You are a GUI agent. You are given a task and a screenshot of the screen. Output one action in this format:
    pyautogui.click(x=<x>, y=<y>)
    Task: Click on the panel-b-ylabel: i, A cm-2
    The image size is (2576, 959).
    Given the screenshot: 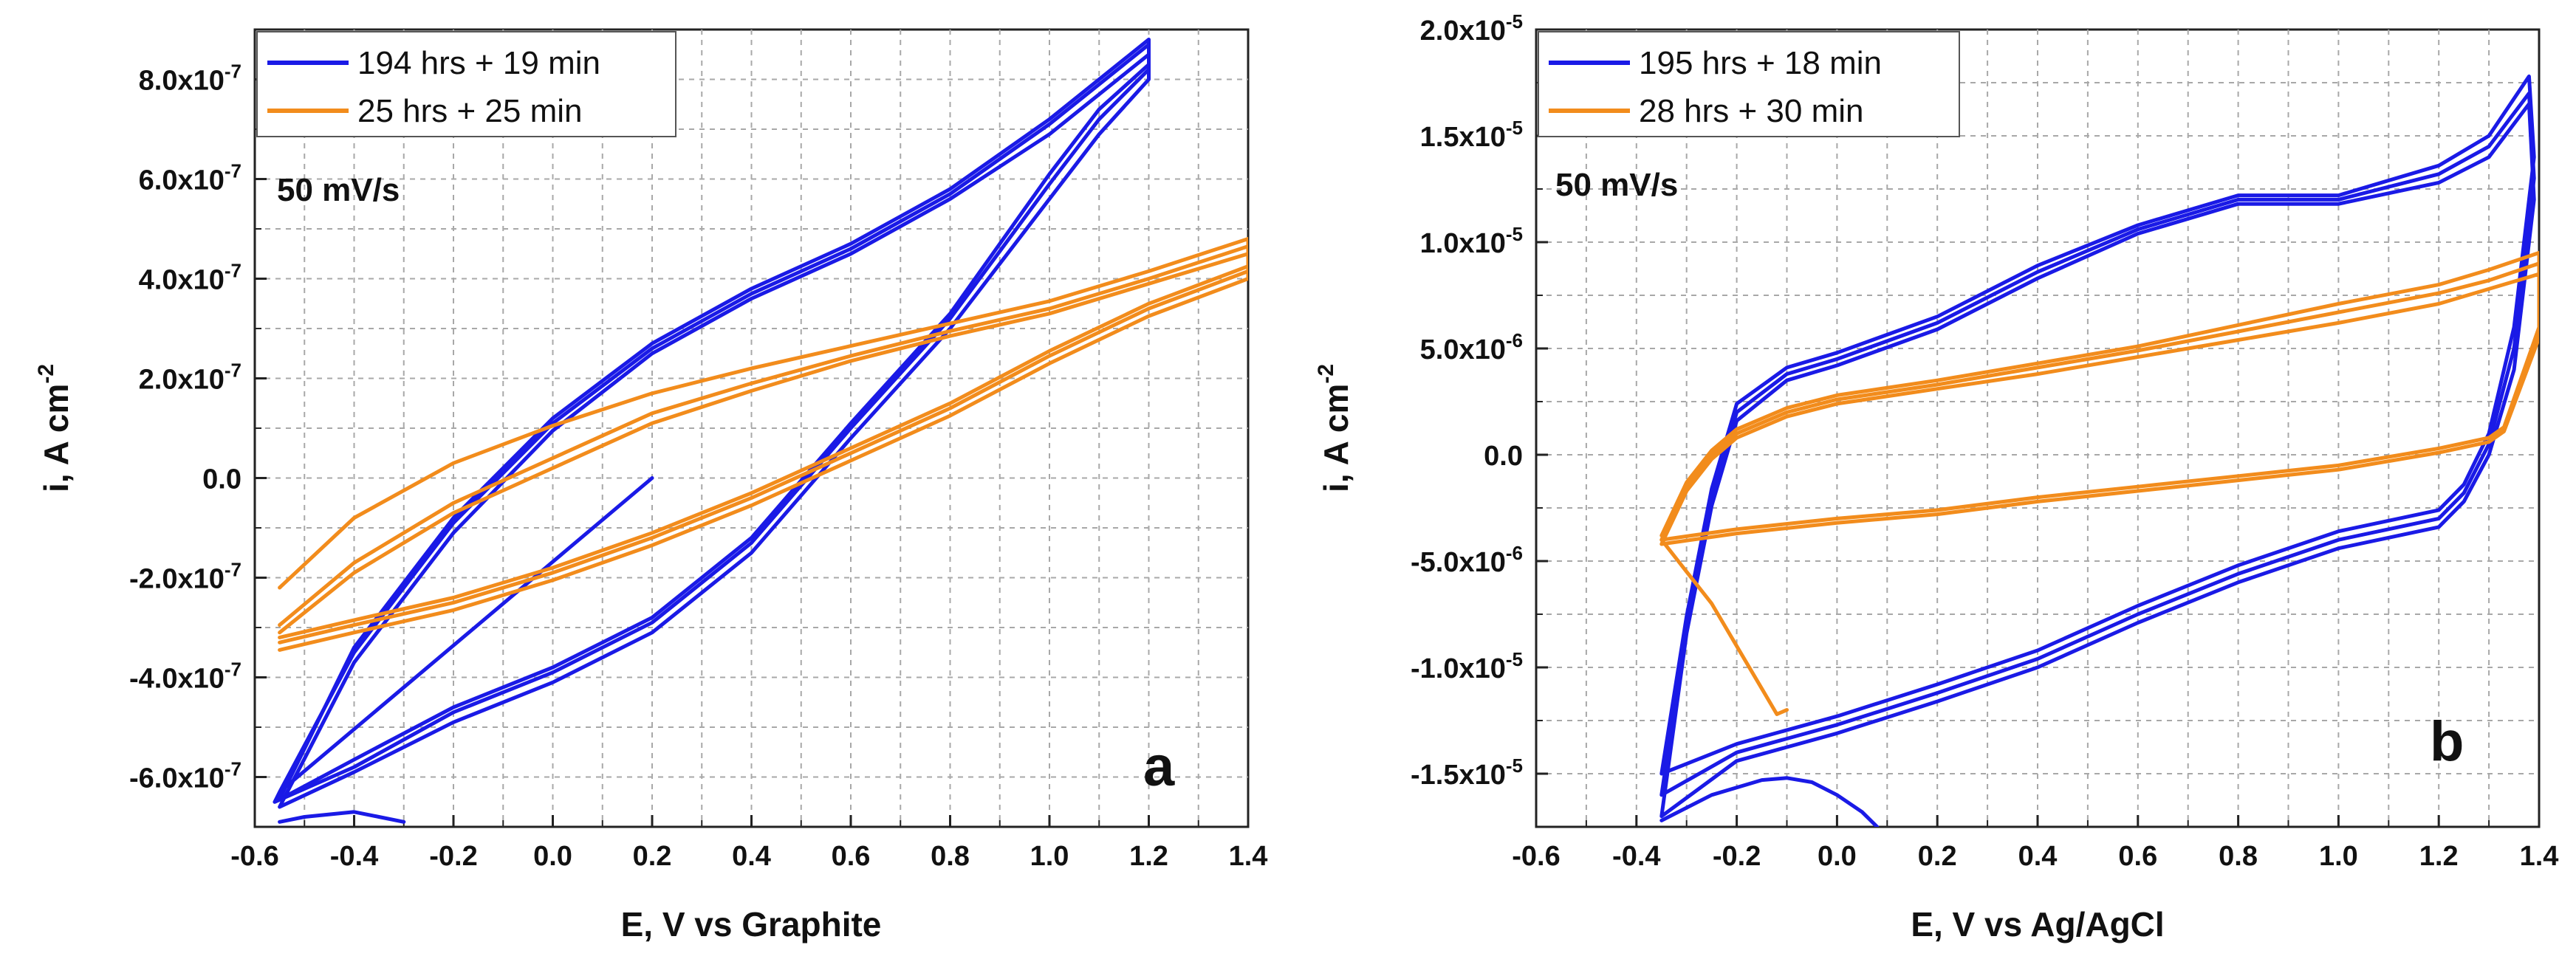 What is the action you would take?
    pyautogui.click(x=1334, y=428)
    